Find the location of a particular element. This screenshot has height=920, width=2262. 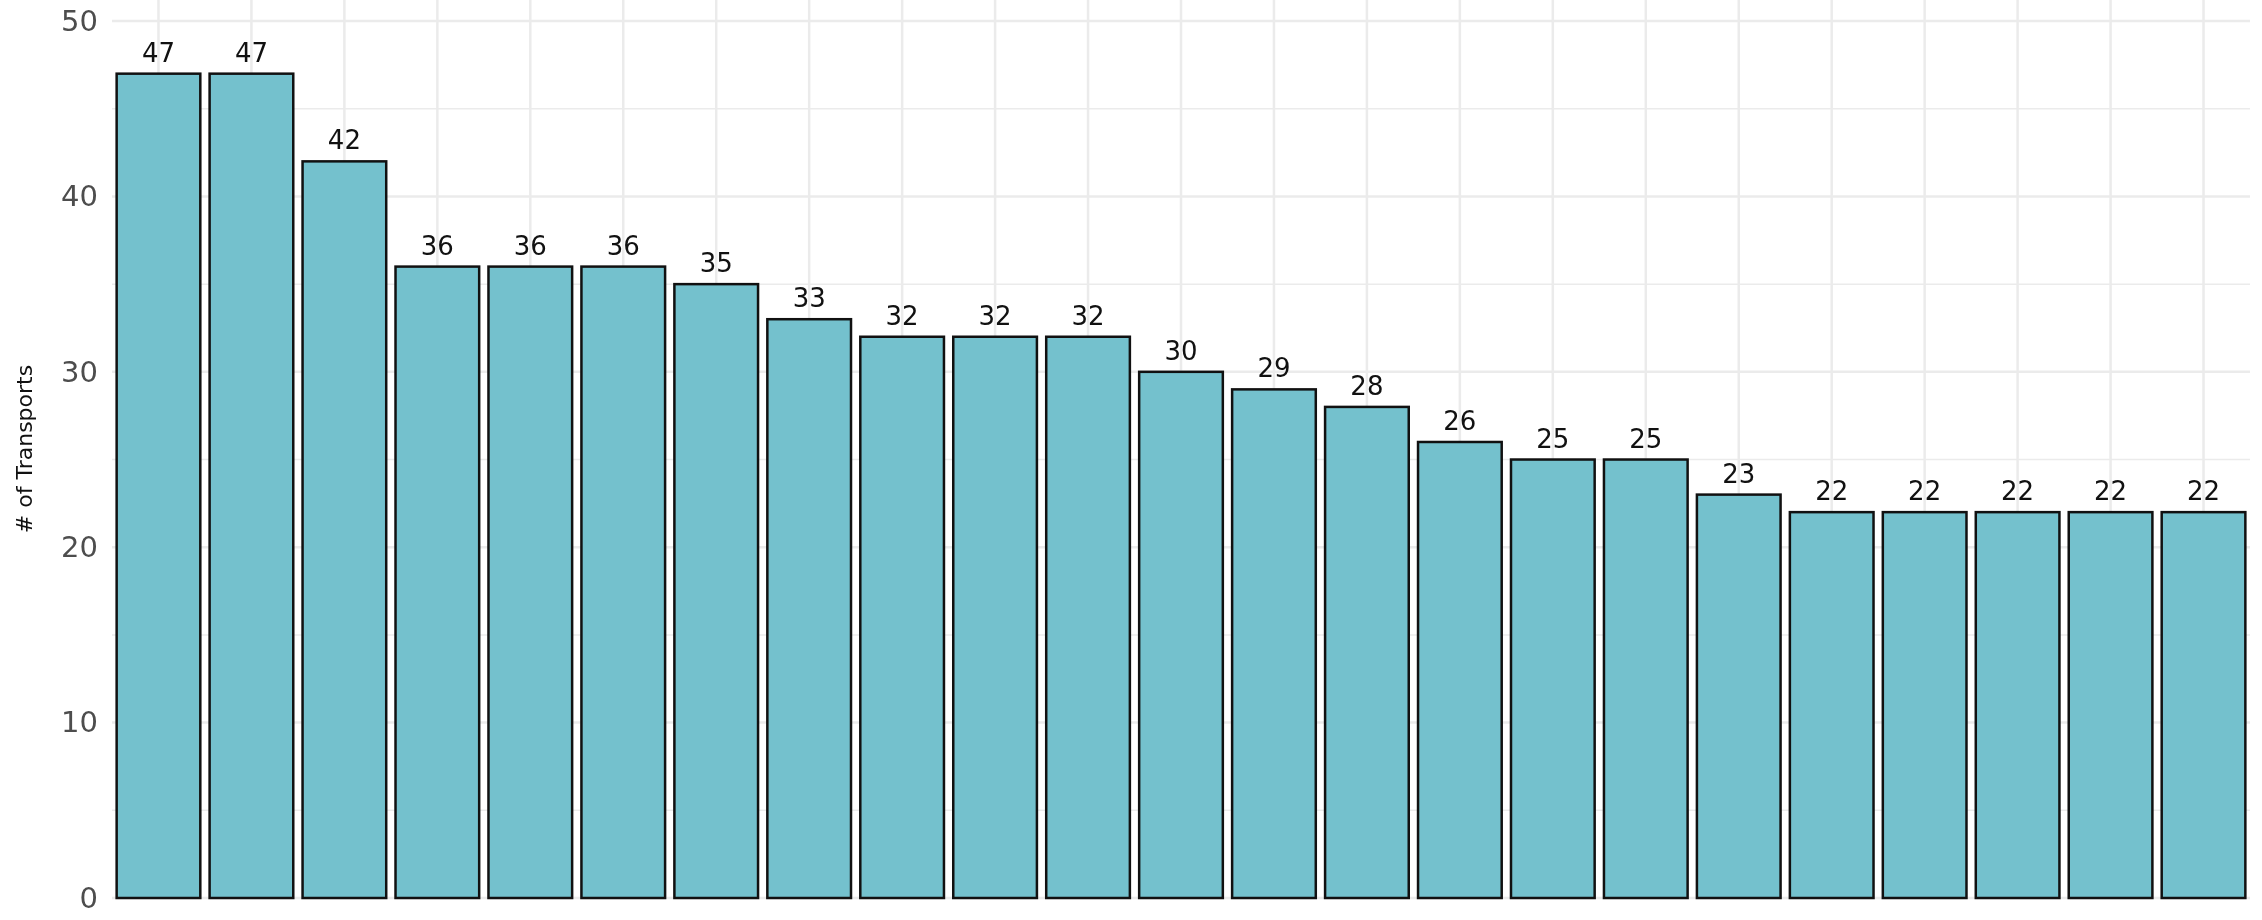

data-label: 35 is located at coordinates (716, 263).